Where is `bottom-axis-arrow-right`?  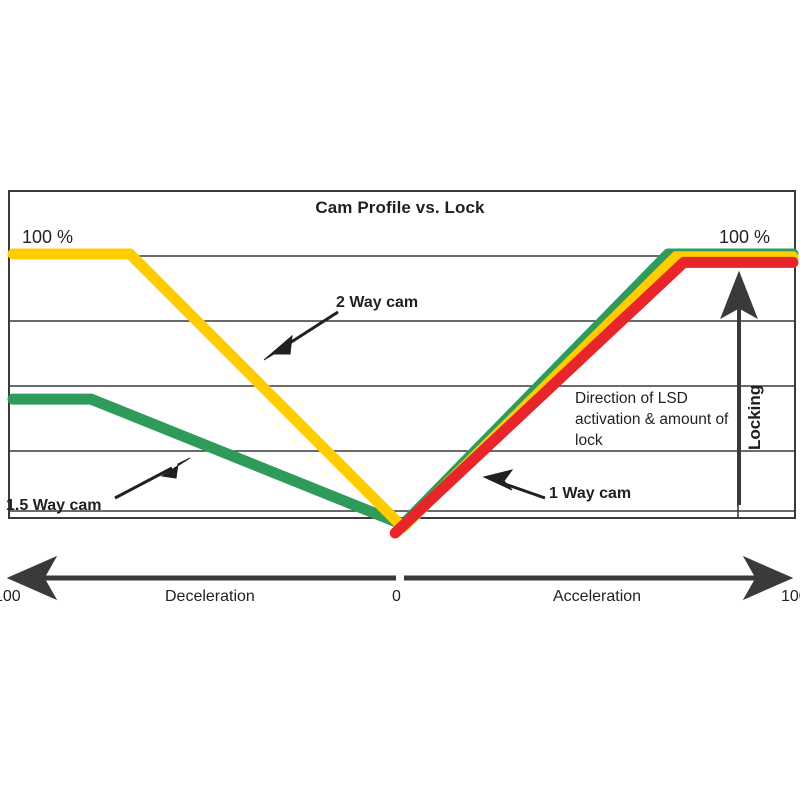
bottom-axis-arrow-right is located at coordinates (768, 578).